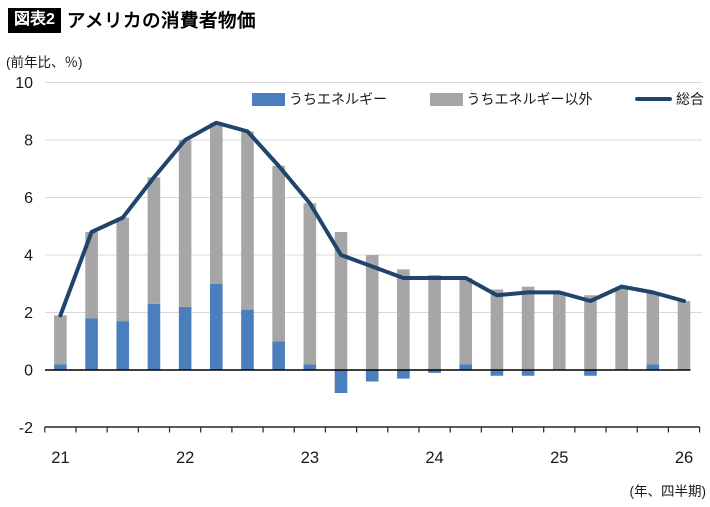  I want to click on svg-text: 22, so click(185, 458).